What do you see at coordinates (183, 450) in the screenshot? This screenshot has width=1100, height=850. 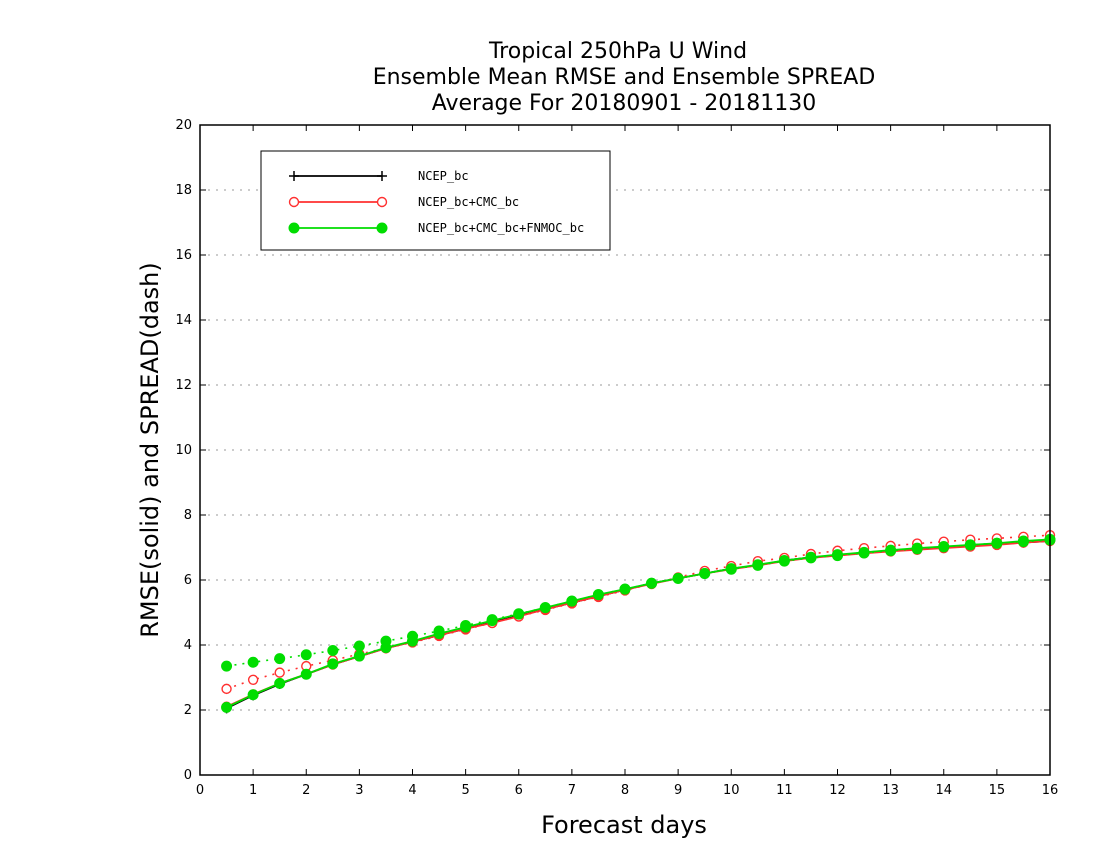 I see `y-tick-label: 10` at bounding box center [183, 450].